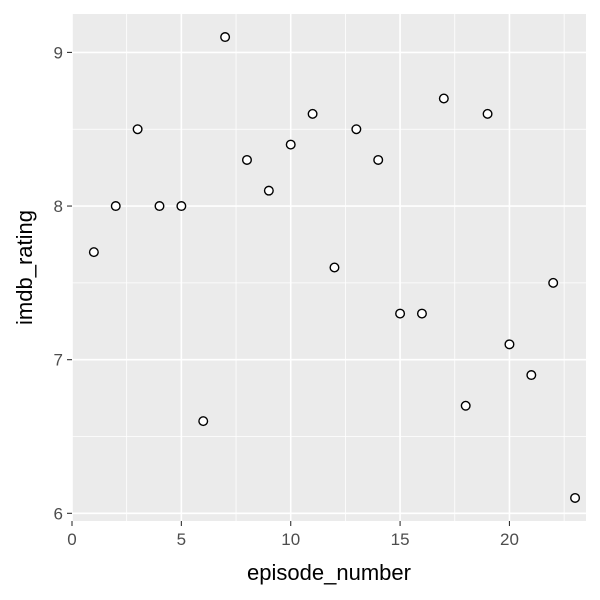 This screenshot has width=600, height=600. Describe the element at coordinates (58, 206) in the screenshot. I see `y-tick-label: 8` at that location.